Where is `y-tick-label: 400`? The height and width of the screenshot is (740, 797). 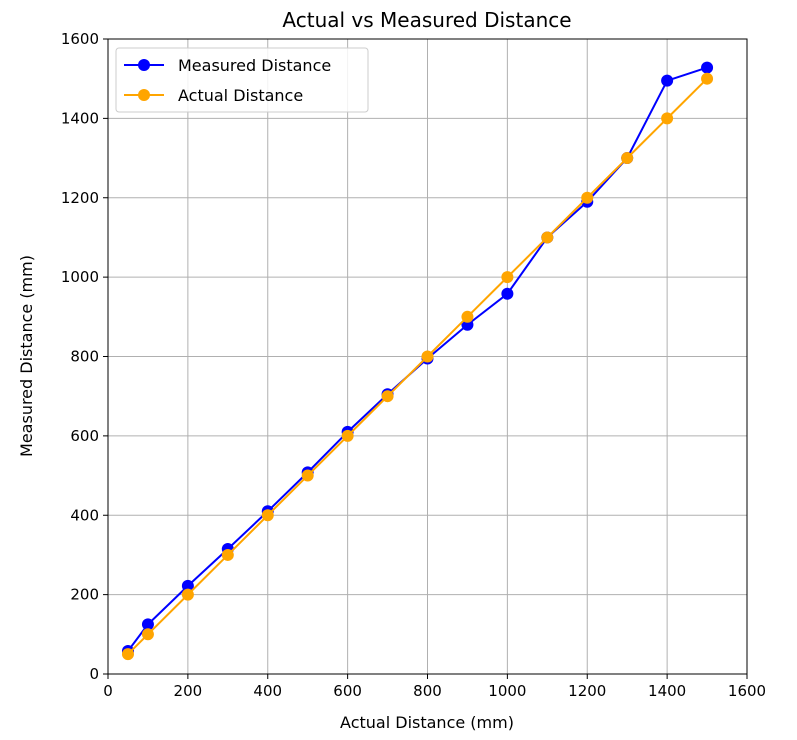
y-tick-label: 400 is located at coordinates (84, 515).